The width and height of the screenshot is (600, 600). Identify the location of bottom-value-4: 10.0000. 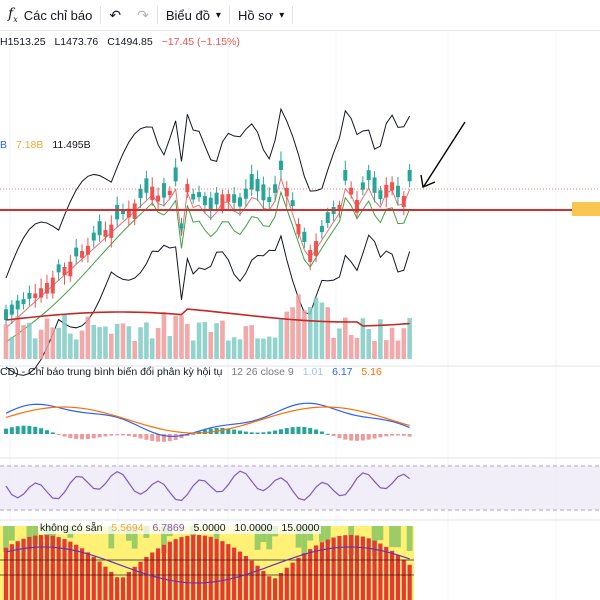
(253, 528).